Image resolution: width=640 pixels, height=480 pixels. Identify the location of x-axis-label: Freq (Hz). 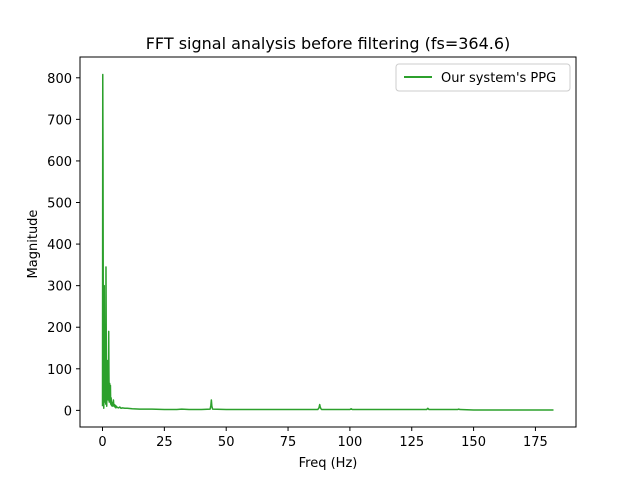
(328, 463).